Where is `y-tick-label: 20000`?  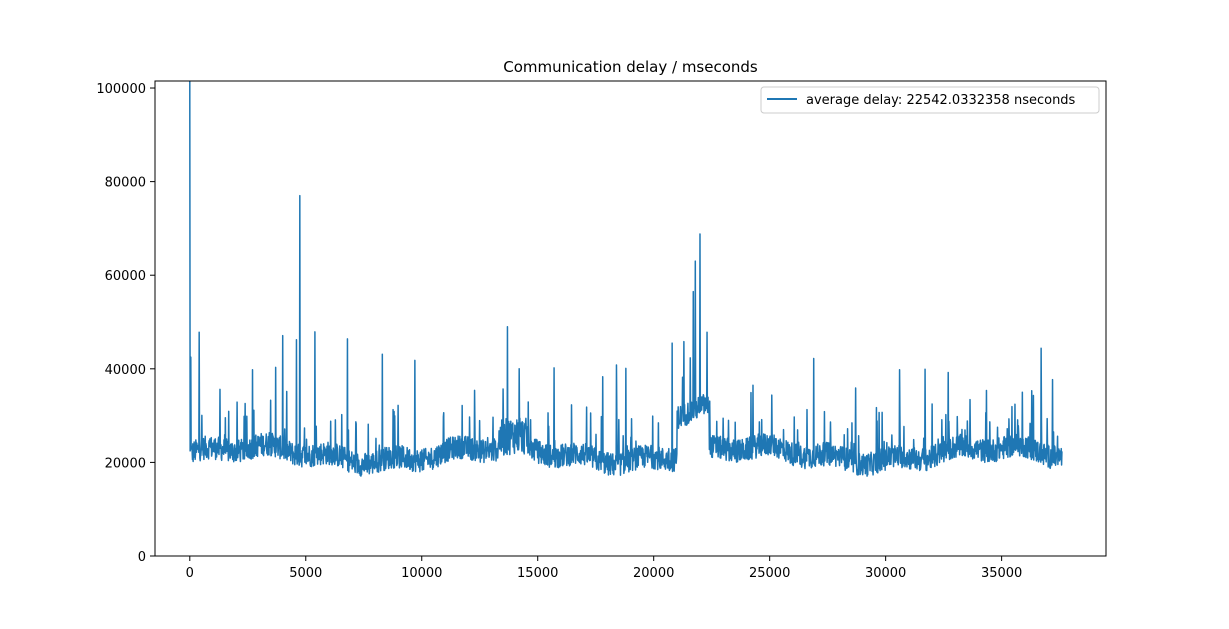 y-tick-label: 20000 is located at coordinates (125, 463).